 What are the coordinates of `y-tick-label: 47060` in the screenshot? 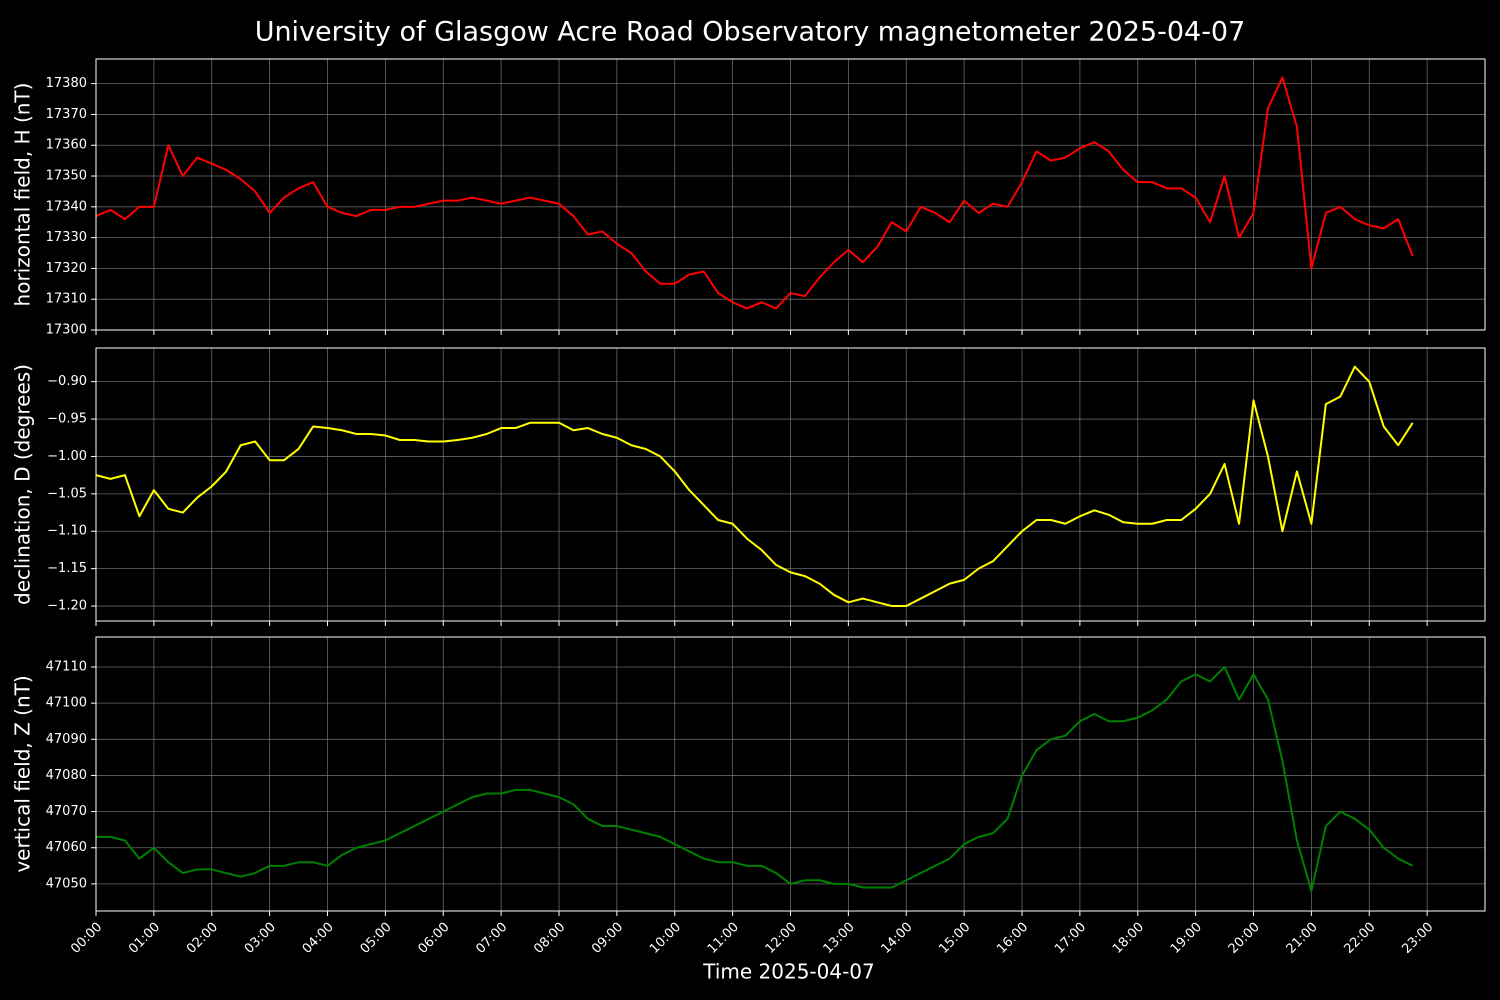 It's located at (66, 847).